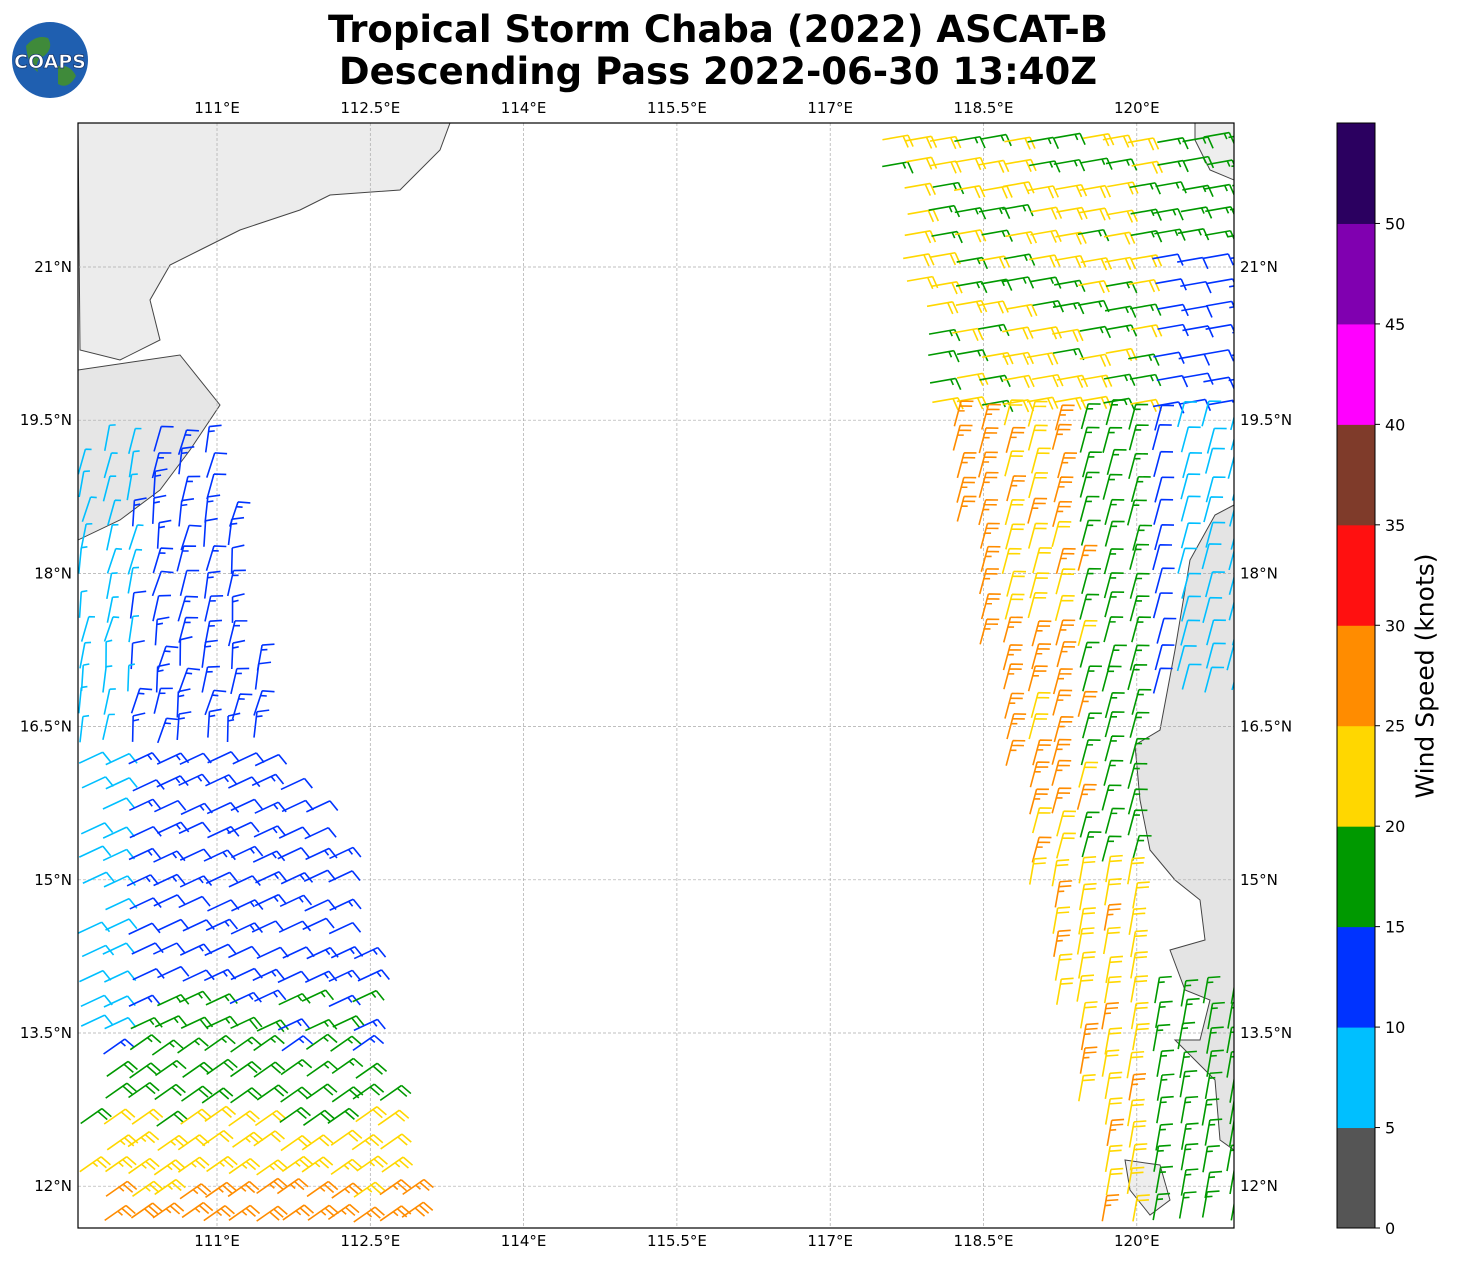 This screenshot has height=1264, width=1474. I want to click on coaps-logo: COAPS, so click(50, 60).